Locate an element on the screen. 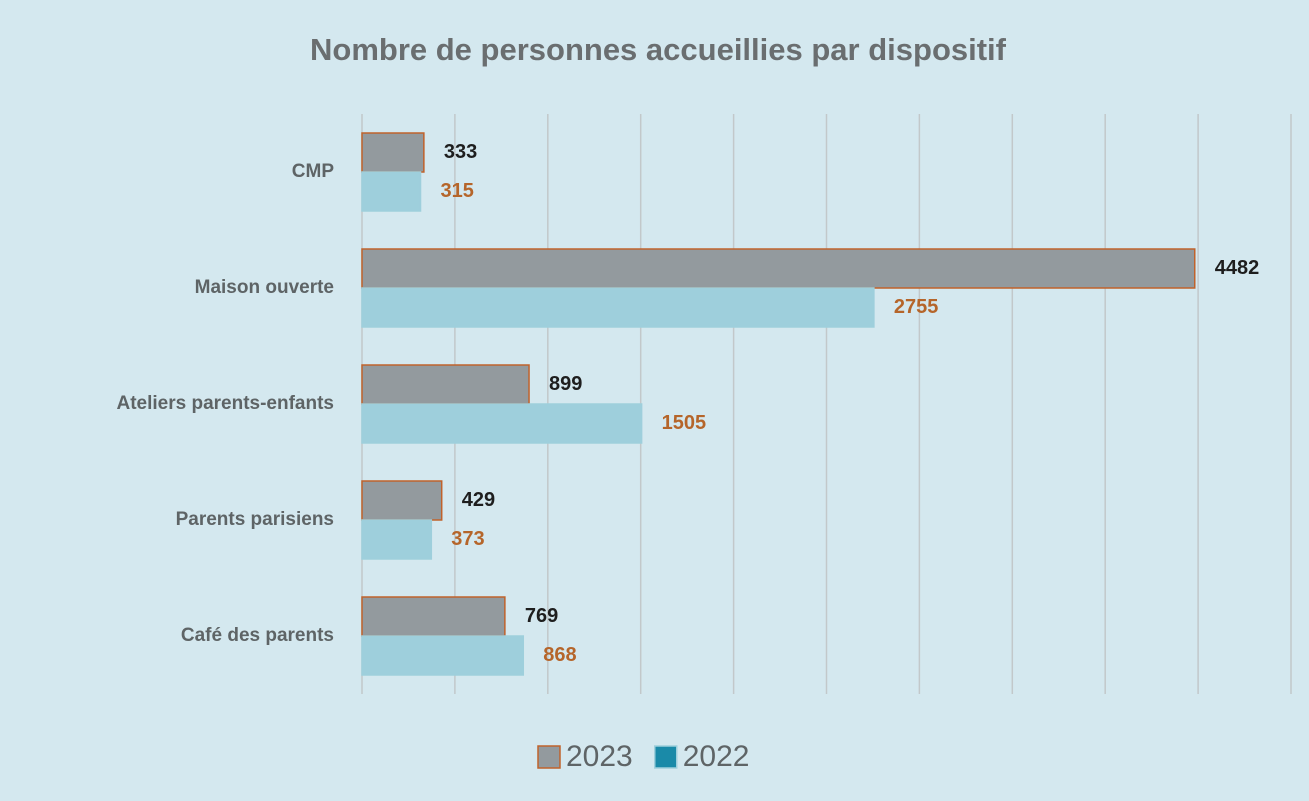  data-label: 868 is located at coordinates (559, 655).